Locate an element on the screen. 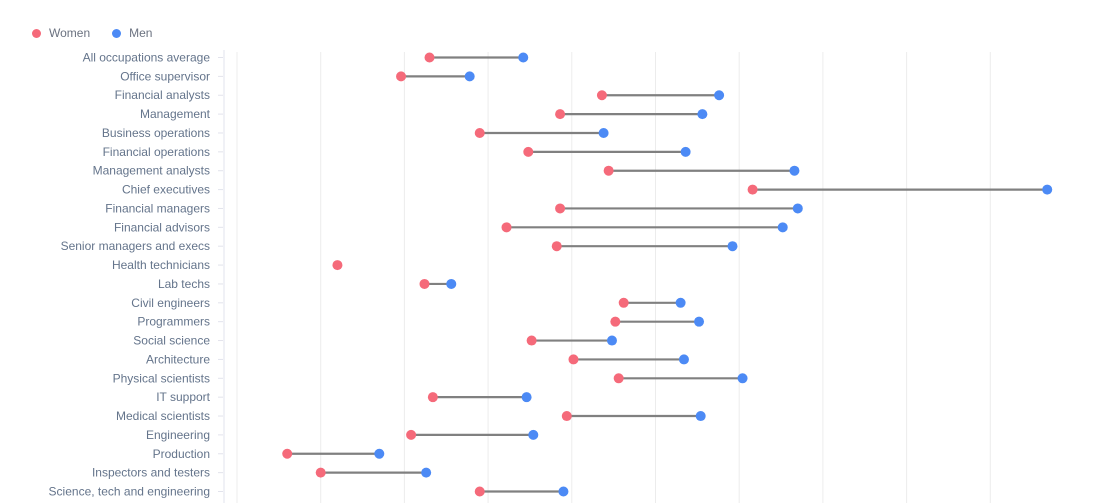 Image resolution: width=1109 pixels, height=503 pixels. y-axis is located at coordinates (221, 276).